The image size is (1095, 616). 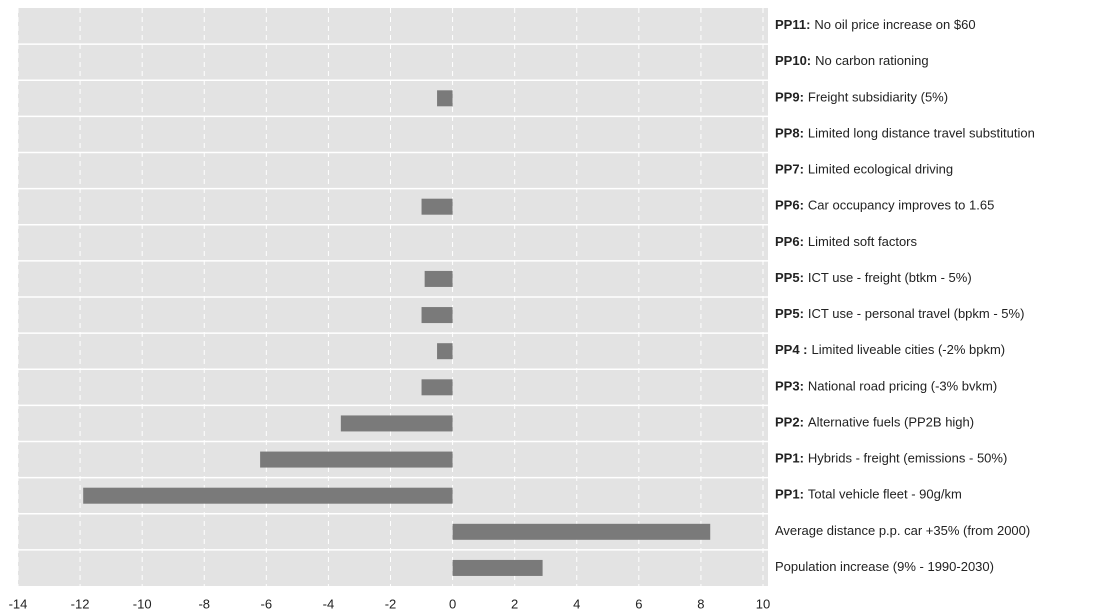 I want to click on category-text: Limited ecological driving, so click(x=880, y=169).